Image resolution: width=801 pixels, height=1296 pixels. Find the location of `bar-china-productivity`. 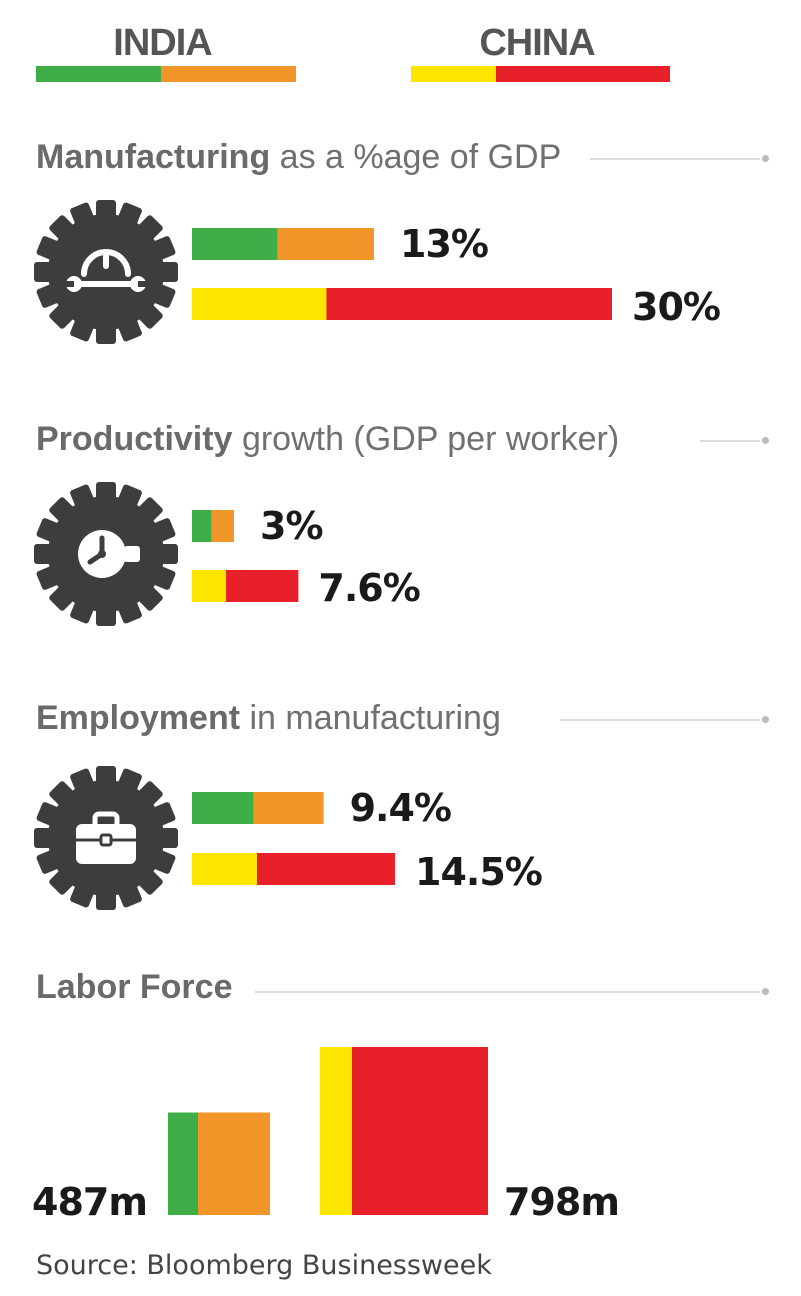

bar-china-productivity is located at coordinates (245, 586).